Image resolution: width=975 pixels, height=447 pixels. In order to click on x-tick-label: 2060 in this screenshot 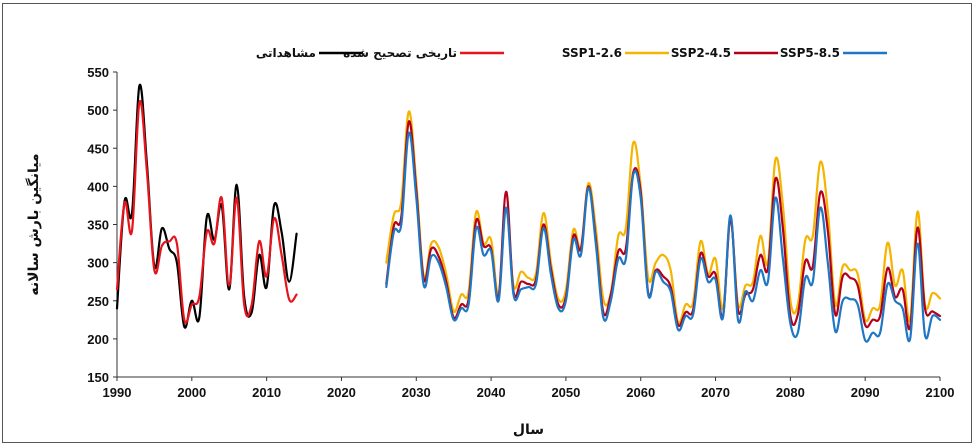, I will do `click(640, 392)`.